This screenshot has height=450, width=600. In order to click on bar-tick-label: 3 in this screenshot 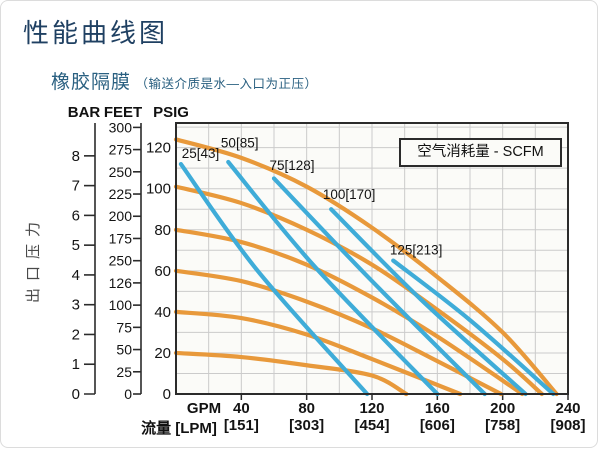, I will do `click(76, 305)`.